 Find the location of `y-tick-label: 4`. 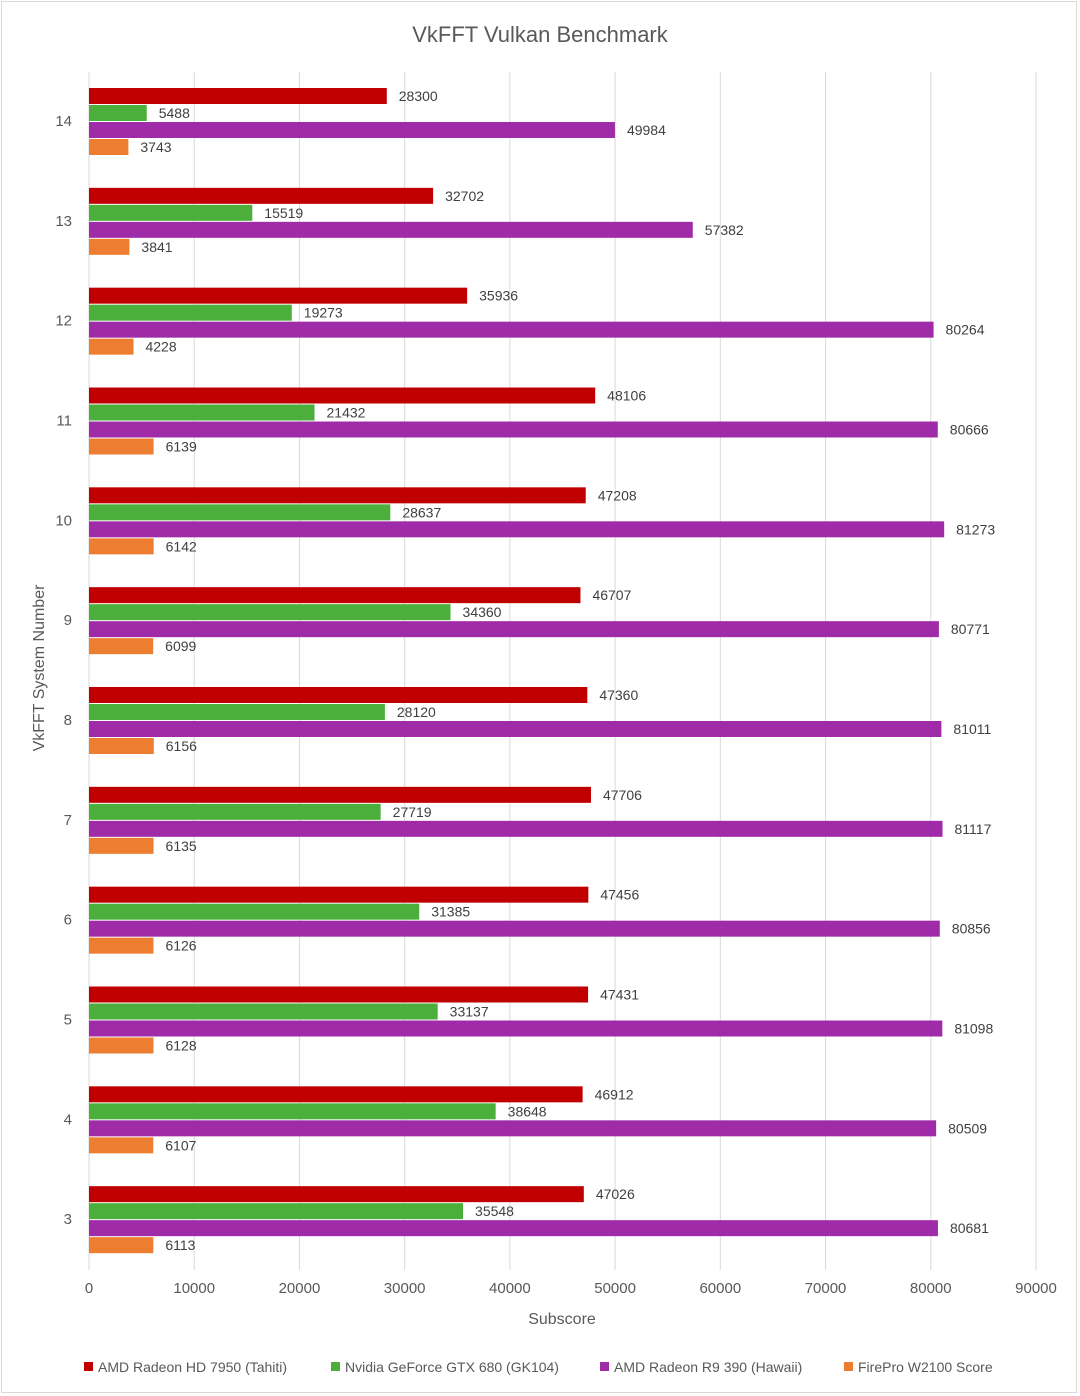

y-tick-label: 4 is located at coordinates (68, 1119).